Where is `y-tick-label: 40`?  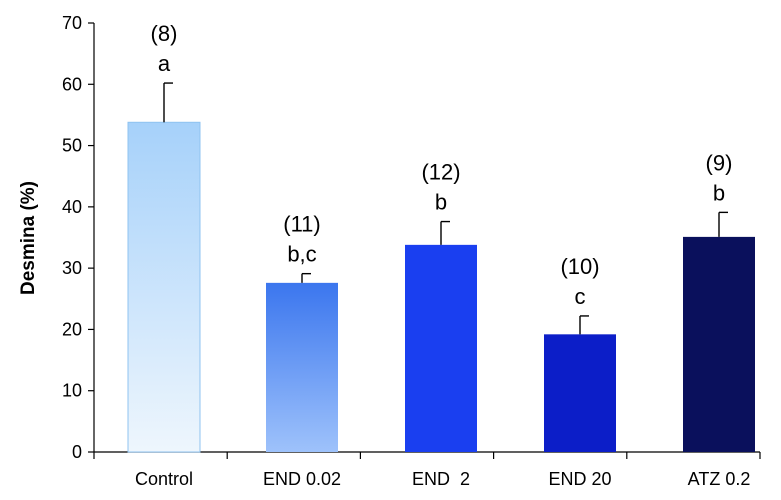 y-tick-label: 40 is located at coordinates (72, 207).